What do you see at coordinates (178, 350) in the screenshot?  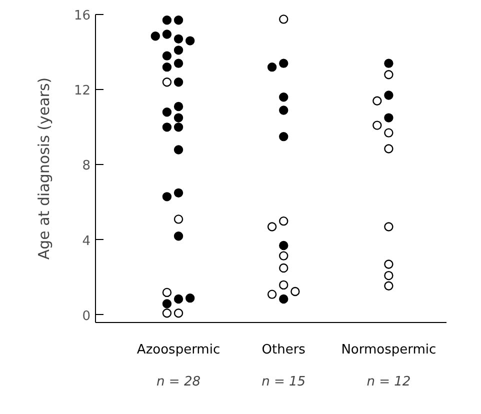 I see `x-tick-label: Azoospermic` at bounding box center [178, 350].